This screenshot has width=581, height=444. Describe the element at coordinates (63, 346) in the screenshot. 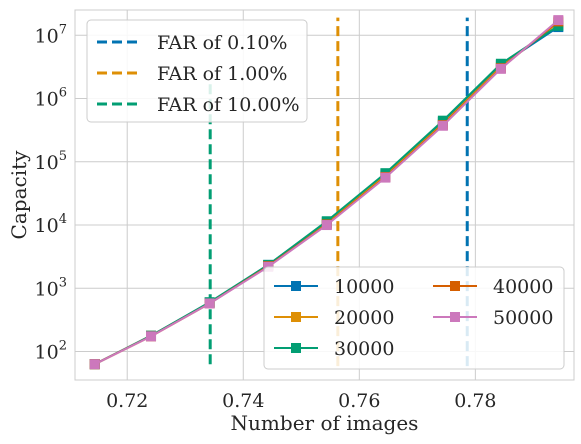

I see `y-tick-exponent: 2` at that location.